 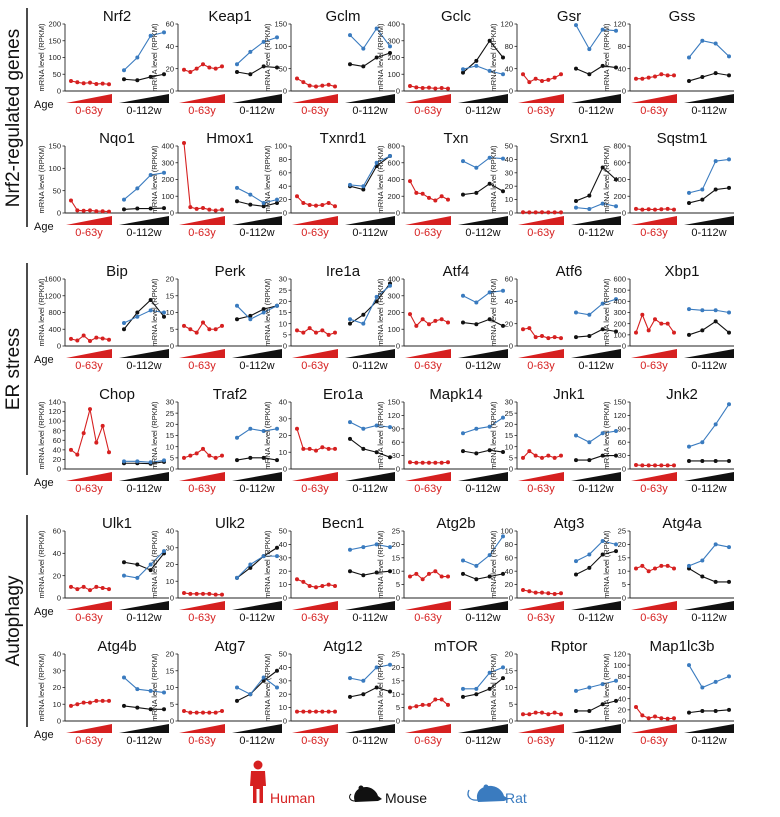 I want to click on y-tick-label: 15, so click(x=509, y=670).